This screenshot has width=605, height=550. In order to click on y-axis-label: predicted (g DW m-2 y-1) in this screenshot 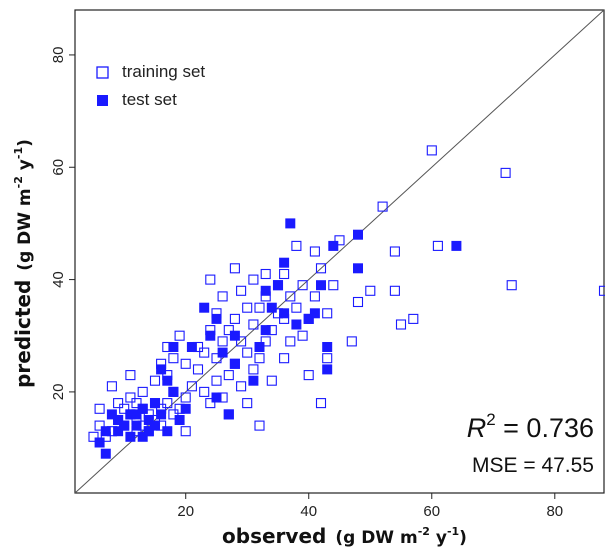, I will do `click(23, 263)`.